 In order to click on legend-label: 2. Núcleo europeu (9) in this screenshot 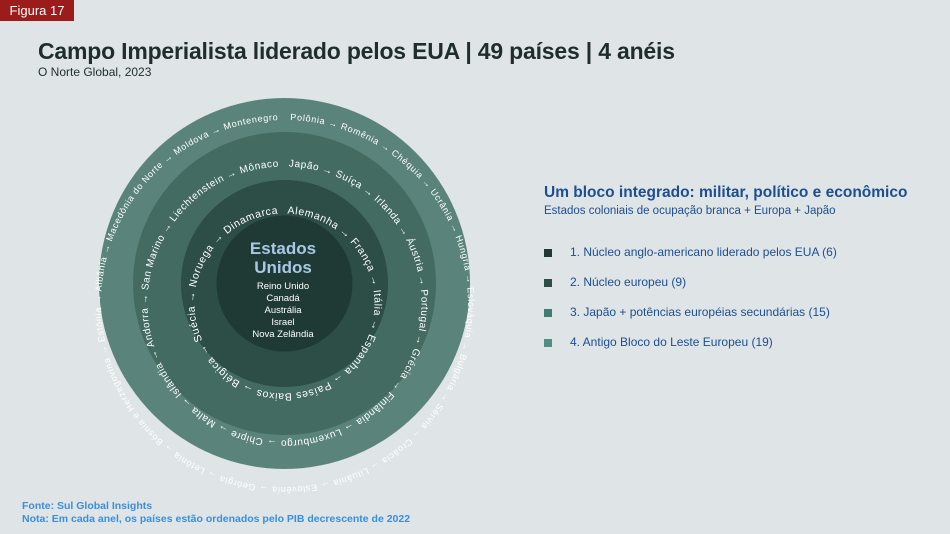, I will do `click(628, 282)`.